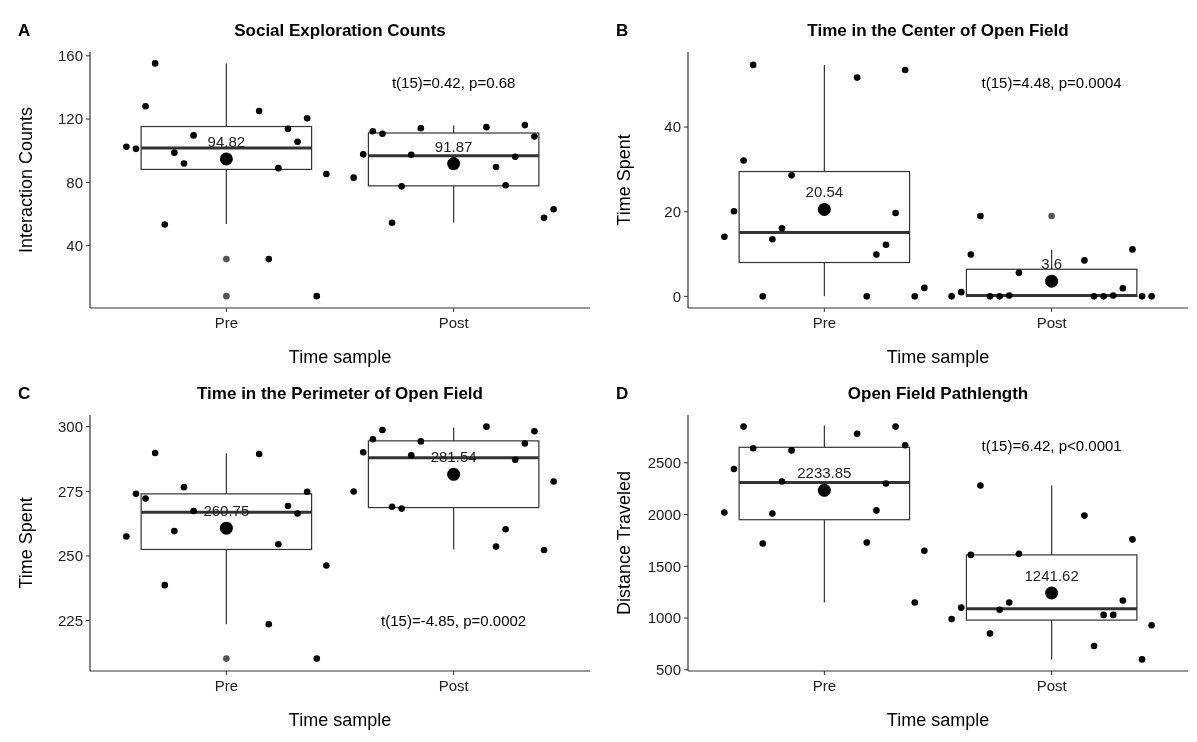 The image size is (1197, 742). What do you see at coordinates (24, 30) in the screenshot?
I see `text: A` at bounding box center [24, 30].